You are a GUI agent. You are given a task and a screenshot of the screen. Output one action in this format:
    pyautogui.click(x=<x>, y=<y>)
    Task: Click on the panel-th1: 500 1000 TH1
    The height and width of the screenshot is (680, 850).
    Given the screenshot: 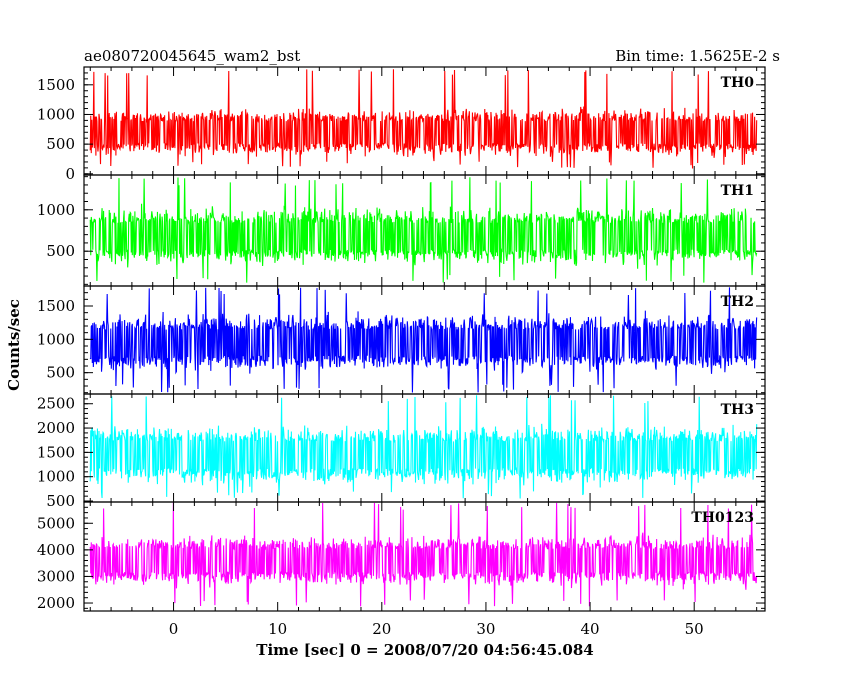 What is the action you would take?
    pyautogui.click(x=401, y=230)
    